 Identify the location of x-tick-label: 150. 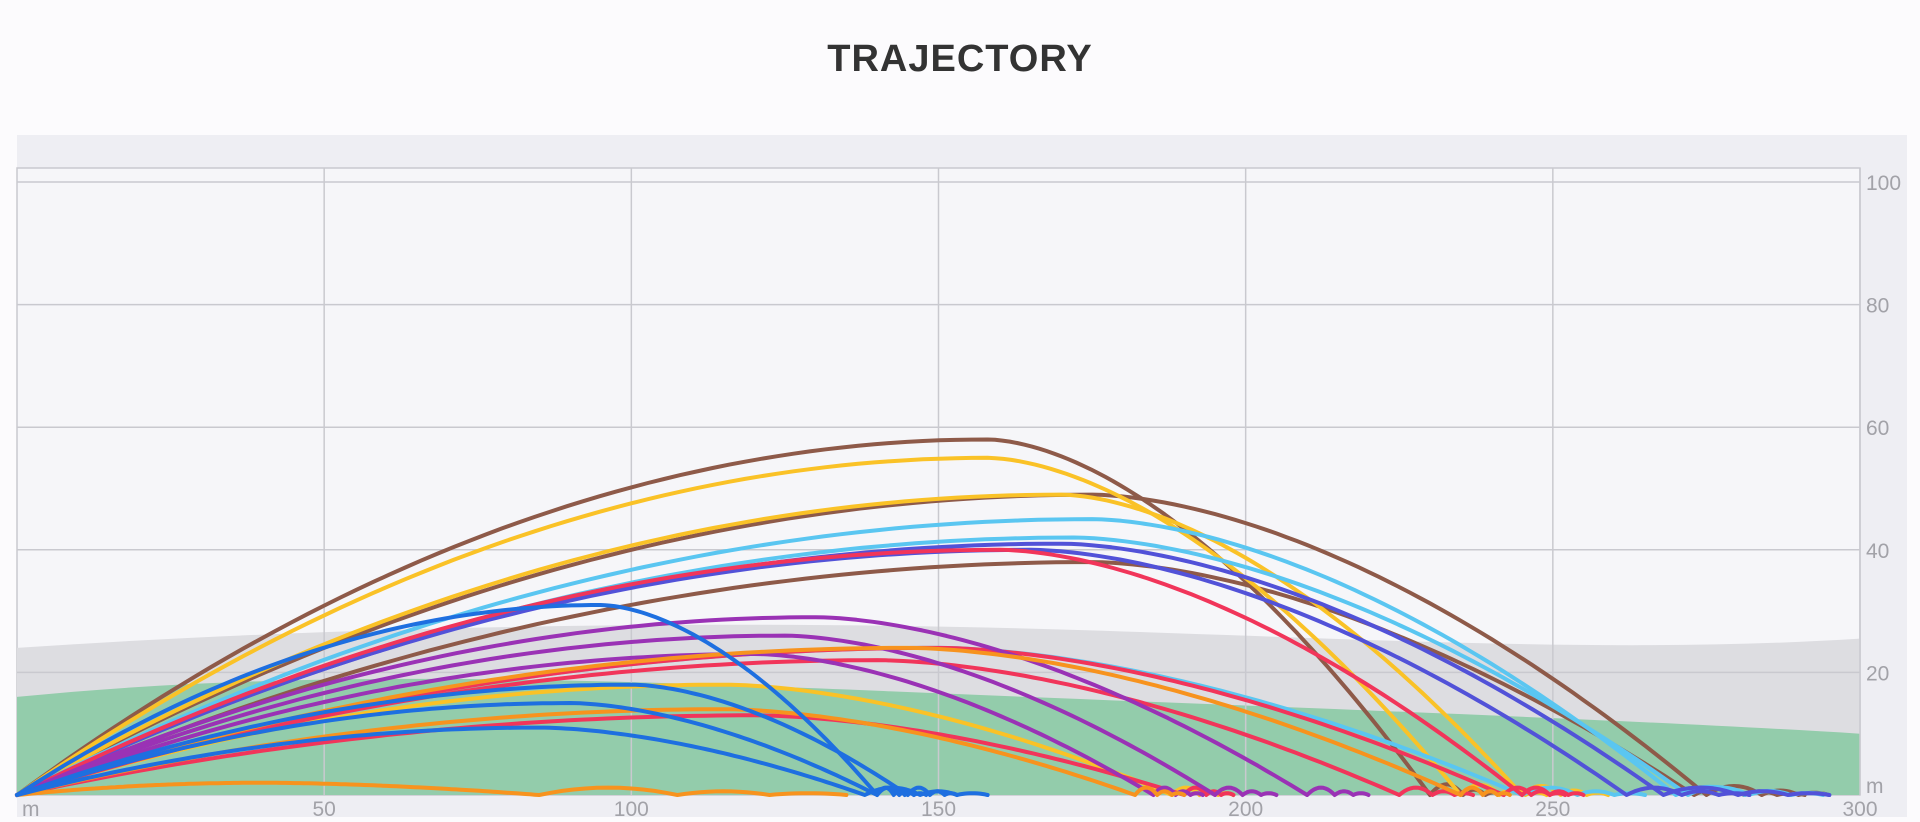
(938, 807).